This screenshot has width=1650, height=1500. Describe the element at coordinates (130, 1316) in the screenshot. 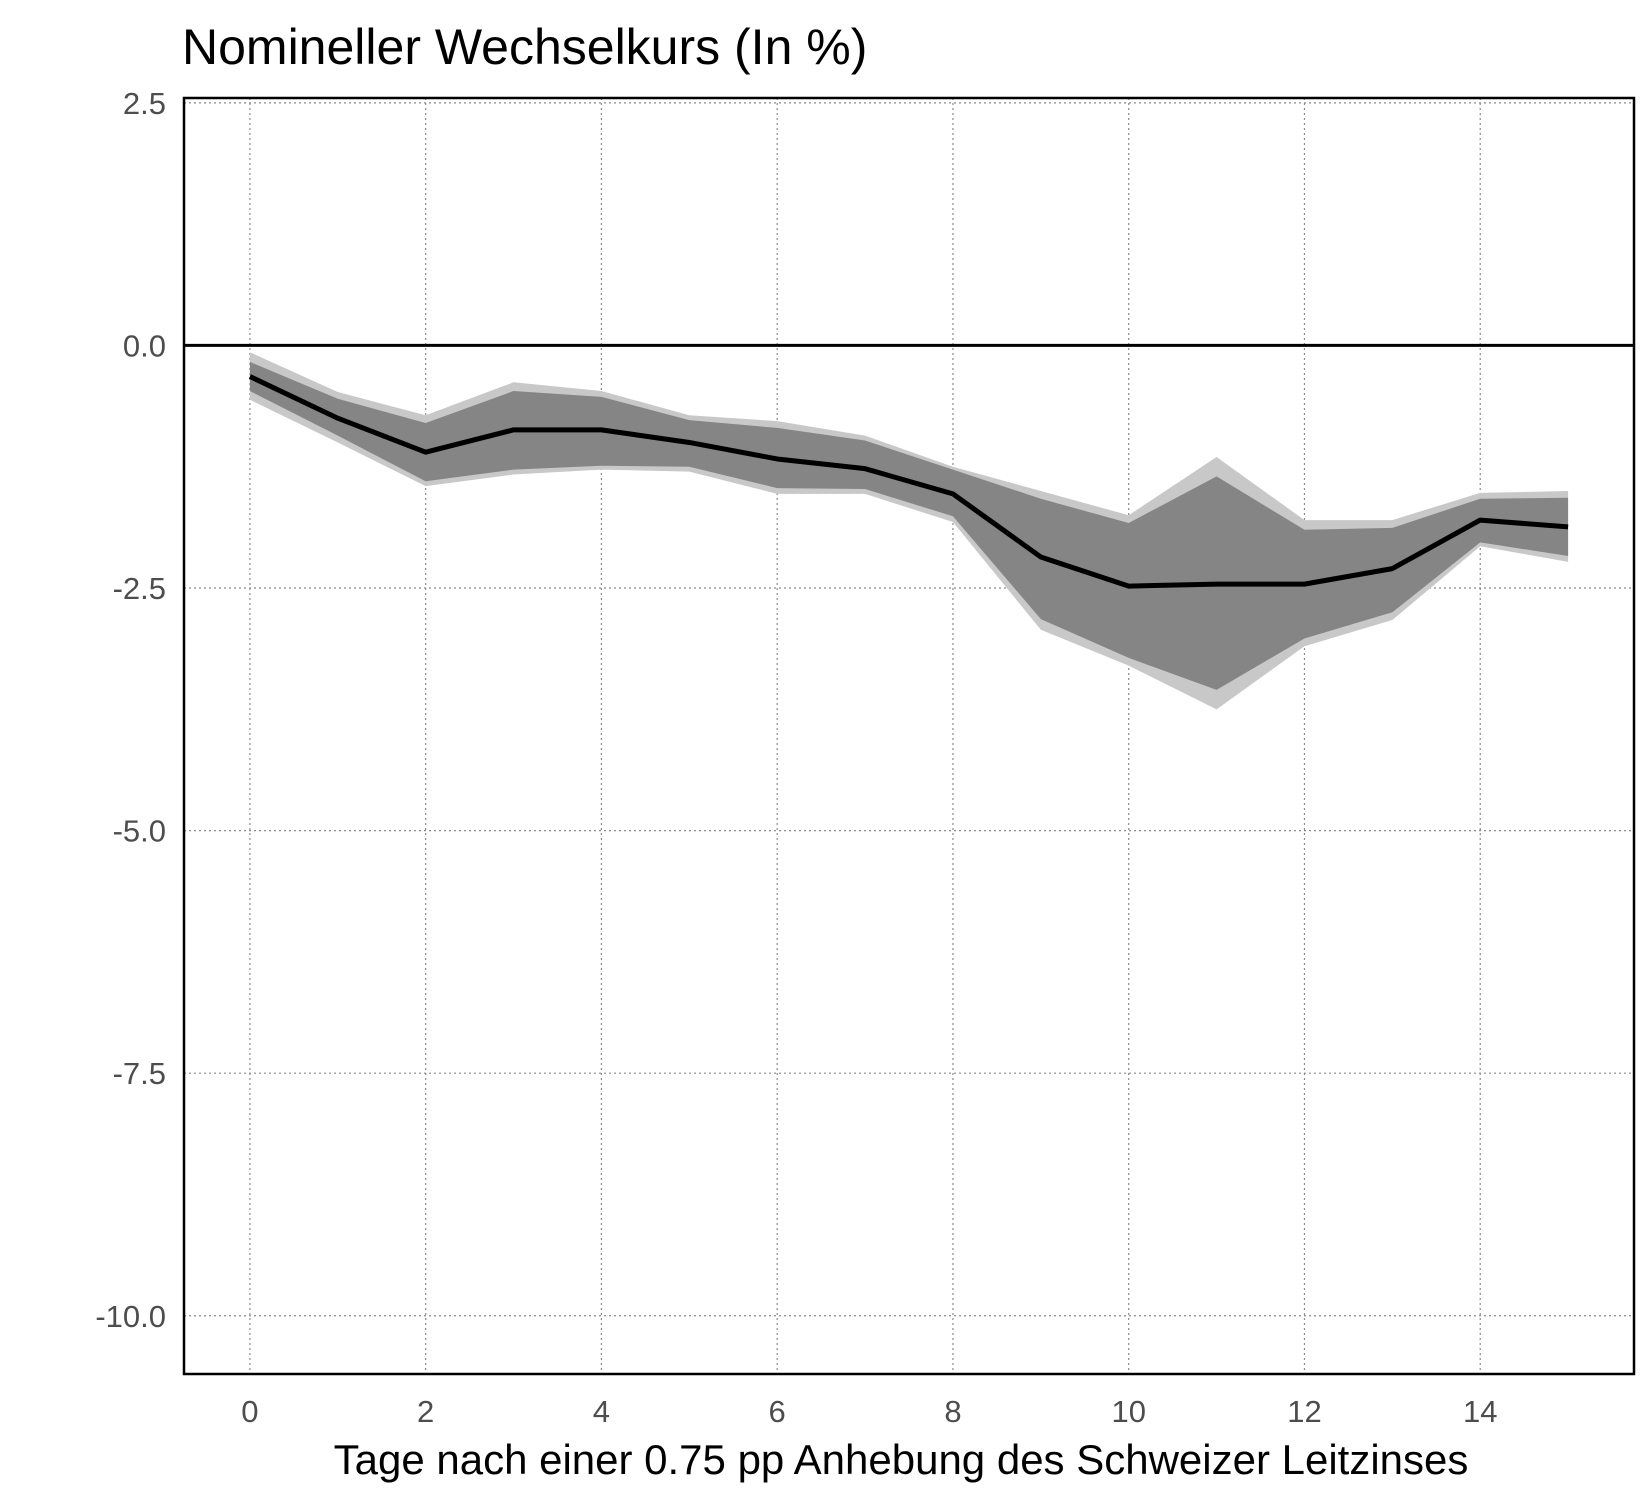

I see `y-tick-label-5: -10.0` at that location.